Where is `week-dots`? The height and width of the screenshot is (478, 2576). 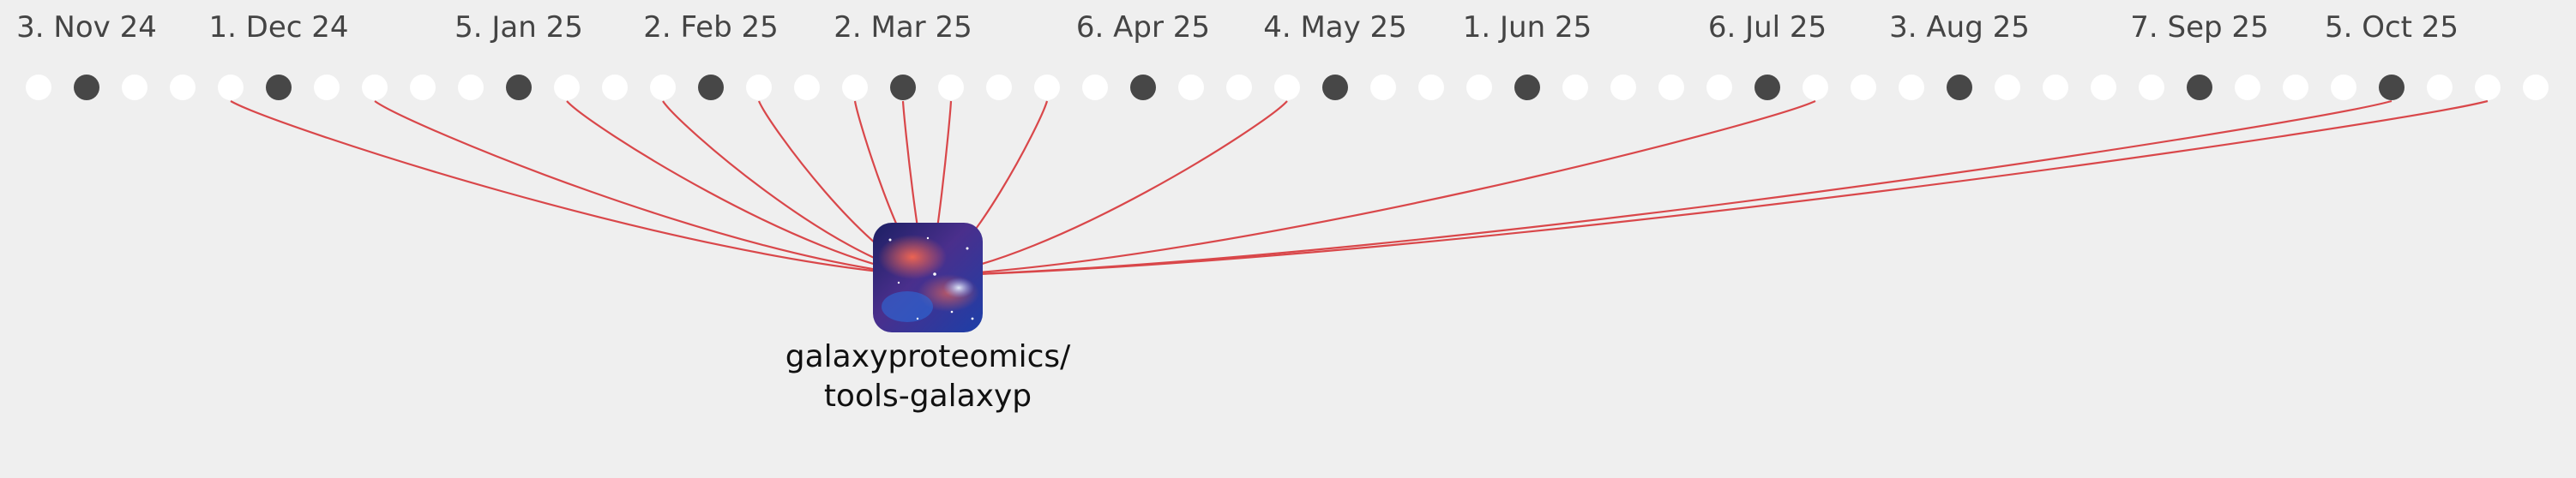 week-dots is located at coordinates (1288, 87).